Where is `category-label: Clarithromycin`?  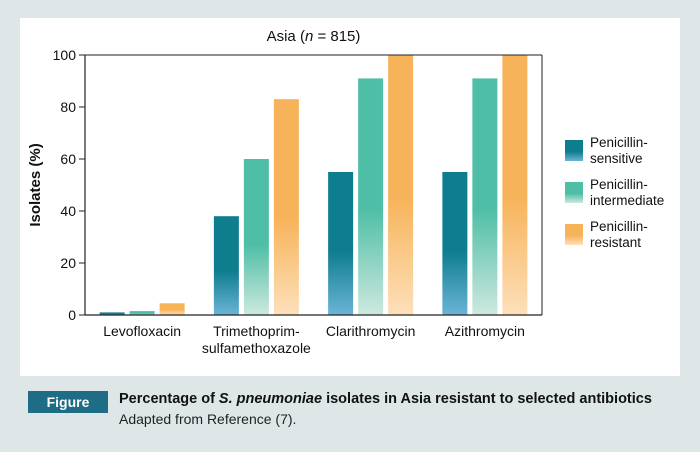
category-label: Clarithromycin is located at coordinates (370, 331).